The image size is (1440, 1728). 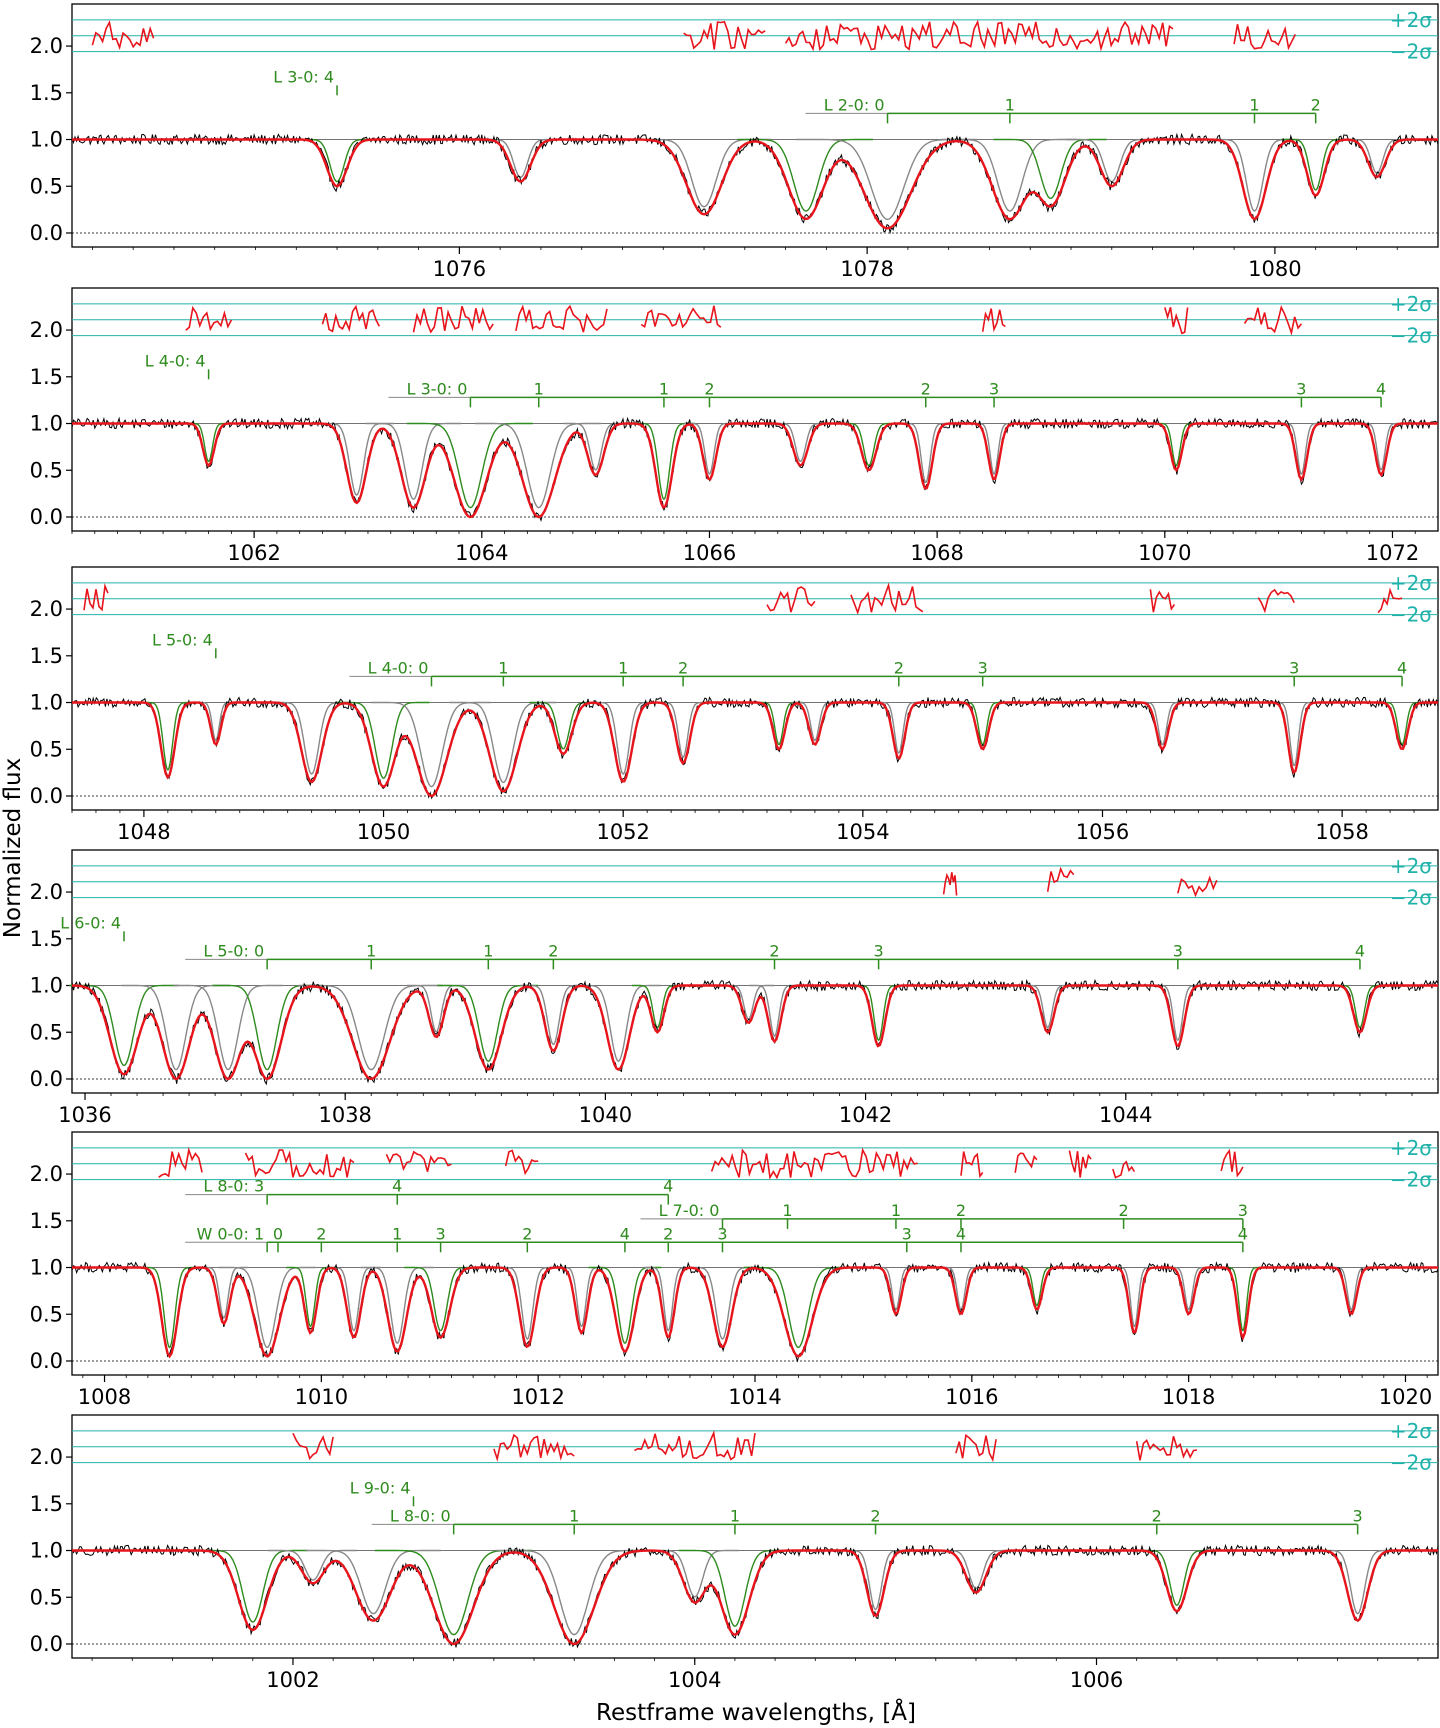 I want to click on x-tick-label: 1056, so click(x=1102, y=832).